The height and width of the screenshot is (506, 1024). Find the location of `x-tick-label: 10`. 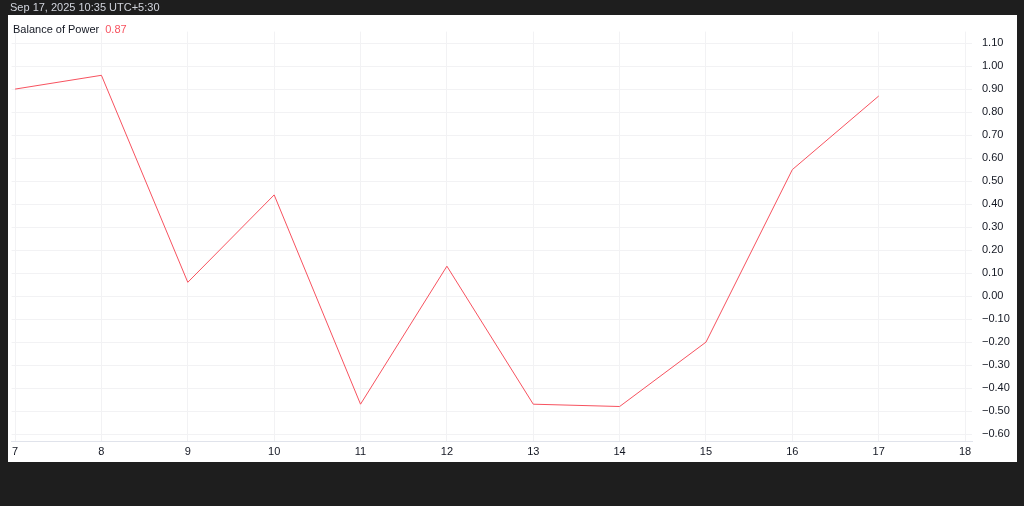

x-tick-label: 10 is located at coordinates (274, 450).